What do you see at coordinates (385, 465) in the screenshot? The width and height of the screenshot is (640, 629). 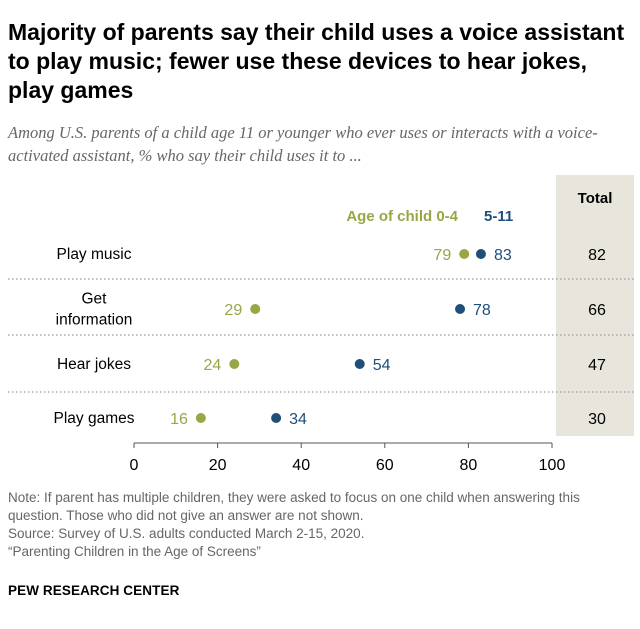 I see `x-tick-label: 60` at bounding box center [385, 465].